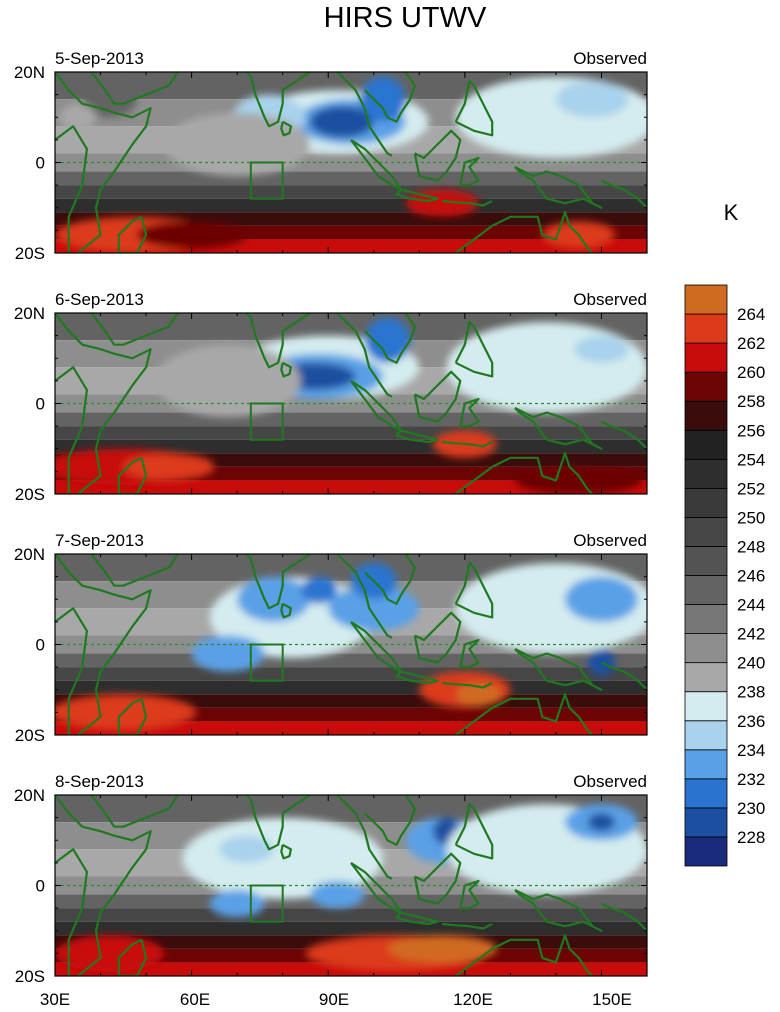 The image size is (780, 1012). Describe the element at coordinates (751, 314) in the screenshot. I see `colorbar-tick-label: 264` at that location.